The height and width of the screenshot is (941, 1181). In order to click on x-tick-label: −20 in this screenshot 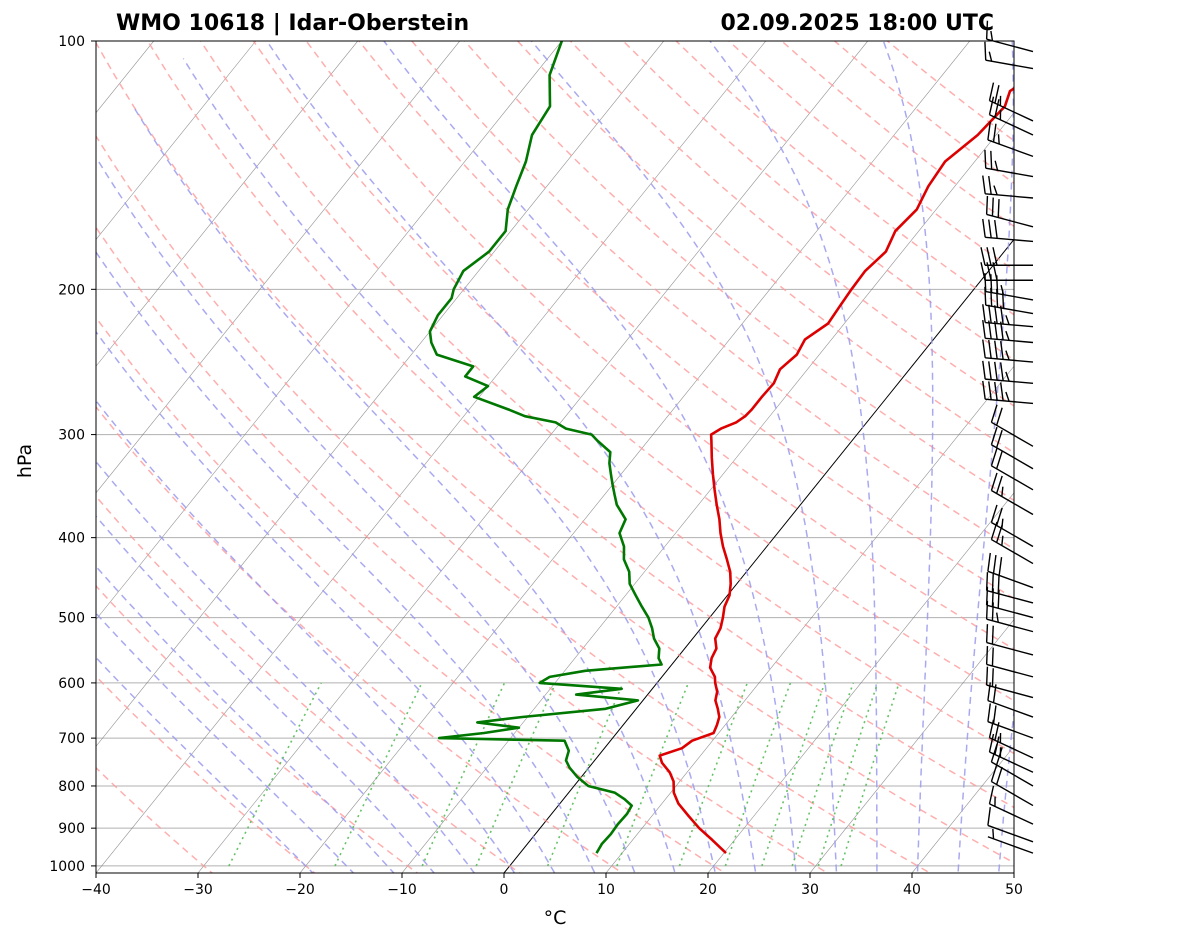, I will do `click(300, 890)`.